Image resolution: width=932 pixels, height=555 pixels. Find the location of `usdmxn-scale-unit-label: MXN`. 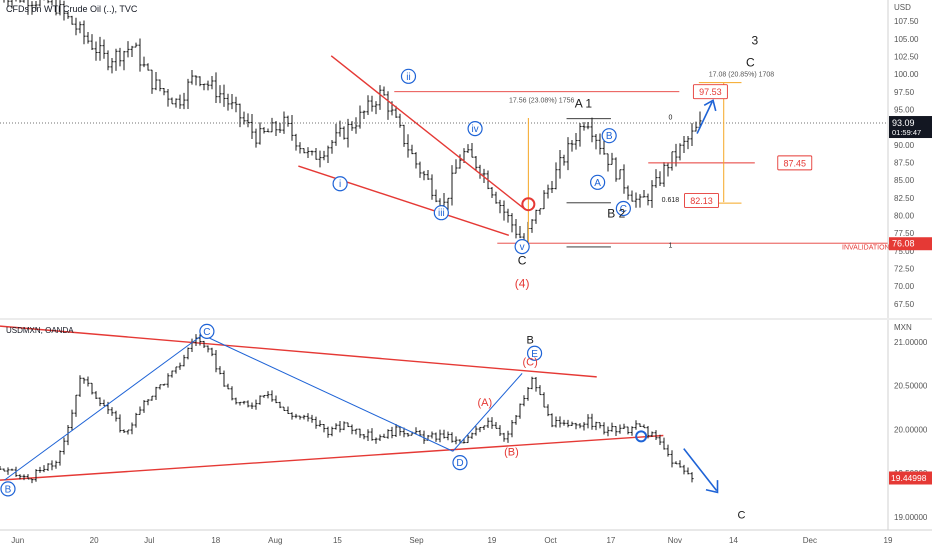

usdmxn-scale-unit-label: MXN is located at coordinates (903, 327).